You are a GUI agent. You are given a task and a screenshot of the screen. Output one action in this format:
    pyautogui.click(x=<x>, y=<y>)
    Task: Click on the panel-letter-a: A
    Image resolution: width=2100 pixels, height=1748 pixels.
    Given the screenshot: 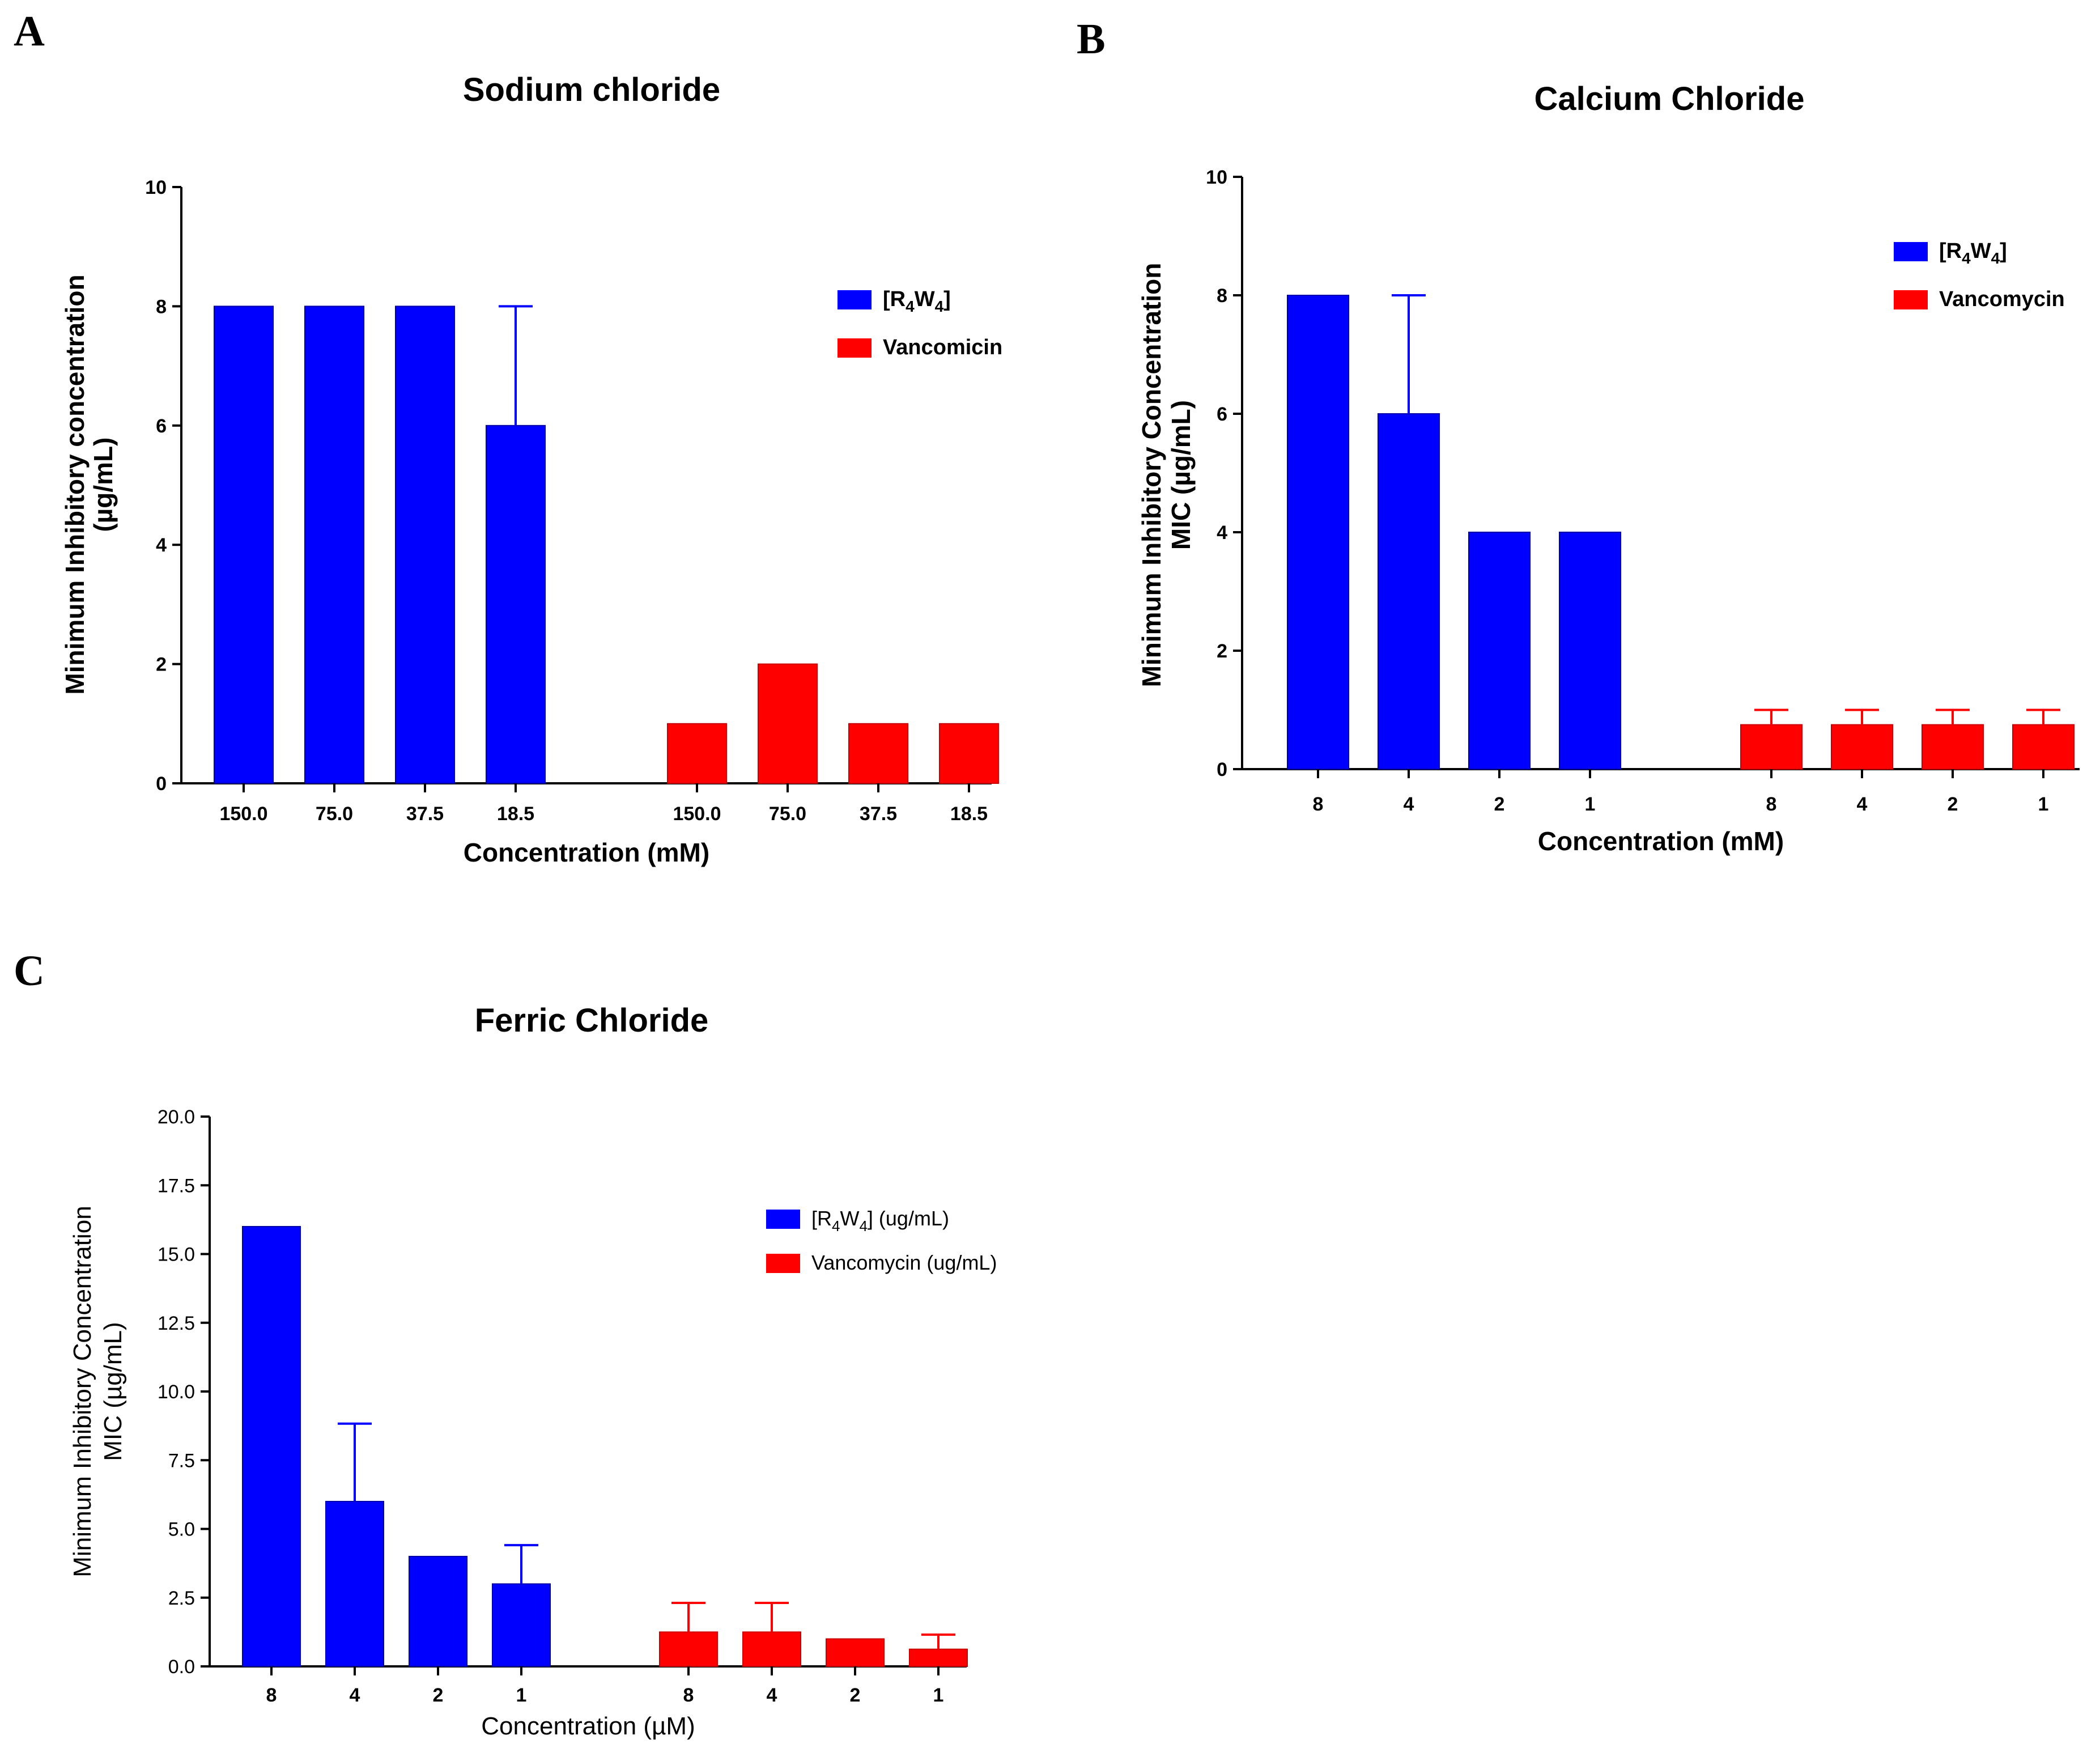 What is the action you would take?
    pyautogui.click(x=29, y=31)
    